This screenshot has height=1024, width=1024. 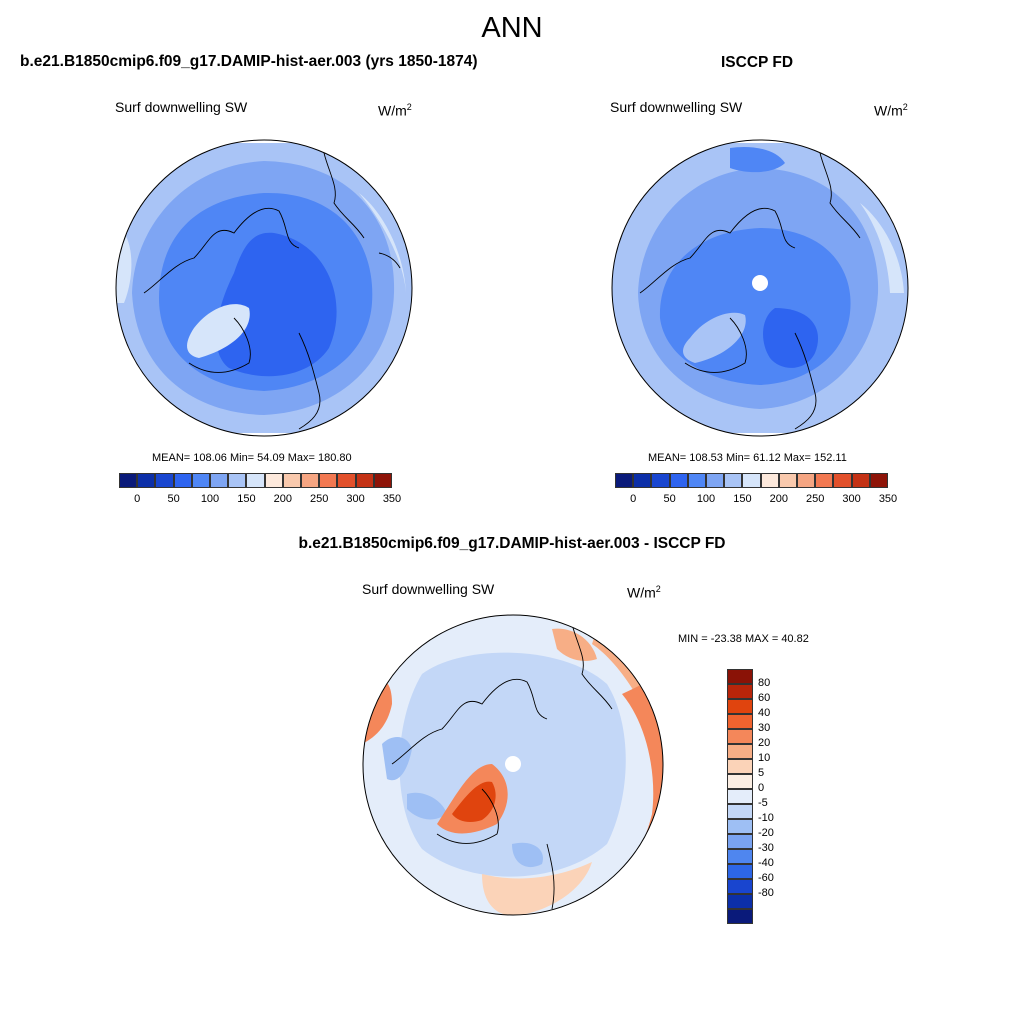 I want to click on panel-2-units: W/m2, so click(x=891, y=110).